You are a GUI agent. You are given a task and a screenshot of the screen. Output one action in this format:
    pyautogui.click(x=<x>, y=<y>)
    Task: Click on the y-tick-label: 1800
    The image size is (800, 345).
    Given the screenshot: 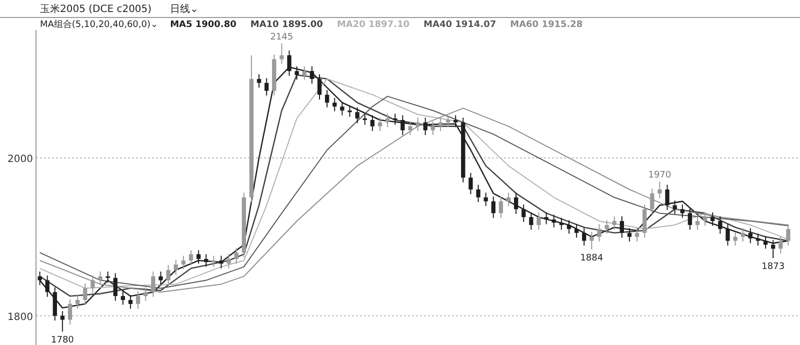 What is the action you would take?
    pyautogui.click(x=20, y=317)
    